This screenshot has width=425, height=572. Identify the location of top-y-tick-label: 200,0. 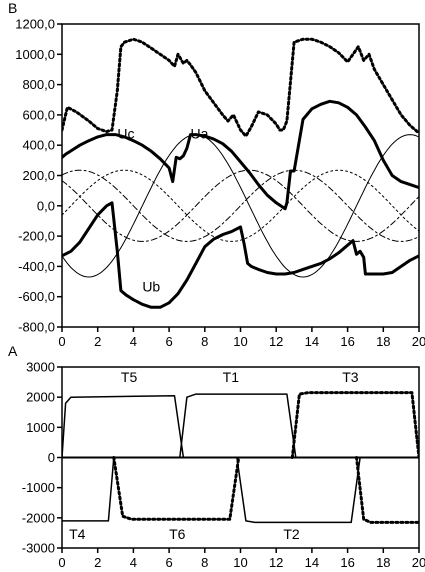
(38, 175).